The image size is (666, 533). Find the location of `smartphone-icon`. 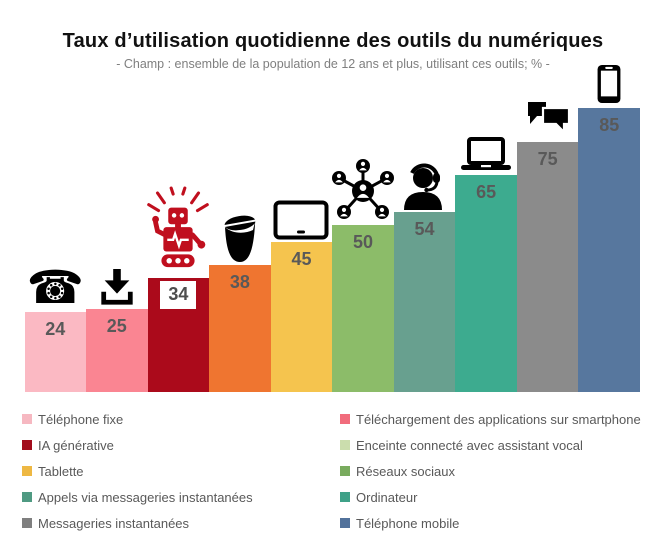

smartphone-icon is located at coordinates (609, 84).